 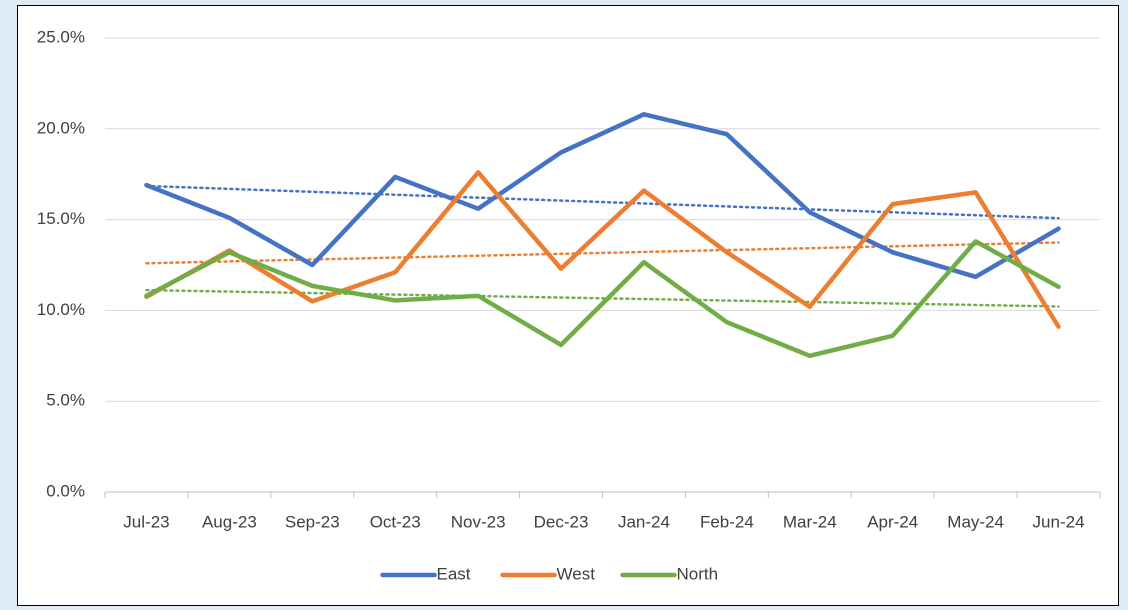 What do you see at coordinates (61, 36) in the screenshot?
I see `y-tick-label: 25.0%` at bounding box center [61, 36].